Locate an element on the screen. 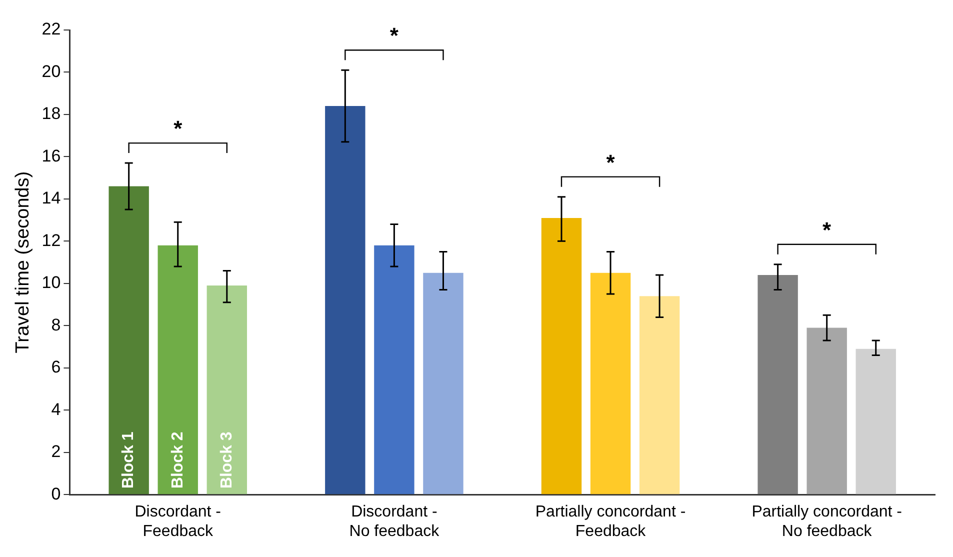 The height and width of the screenshot is (557, 953). y-tick-label: 18 is located at coordinates (51, 114).